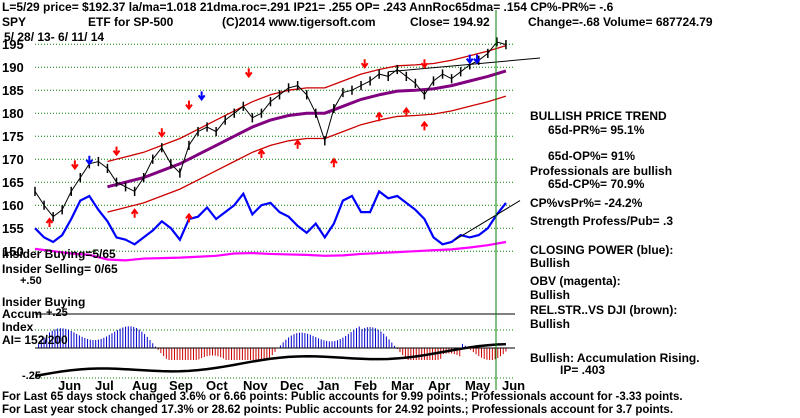  Describe the element at coordinates (255, 385) in the screenshot. I see `month-label: Nov` at that location.